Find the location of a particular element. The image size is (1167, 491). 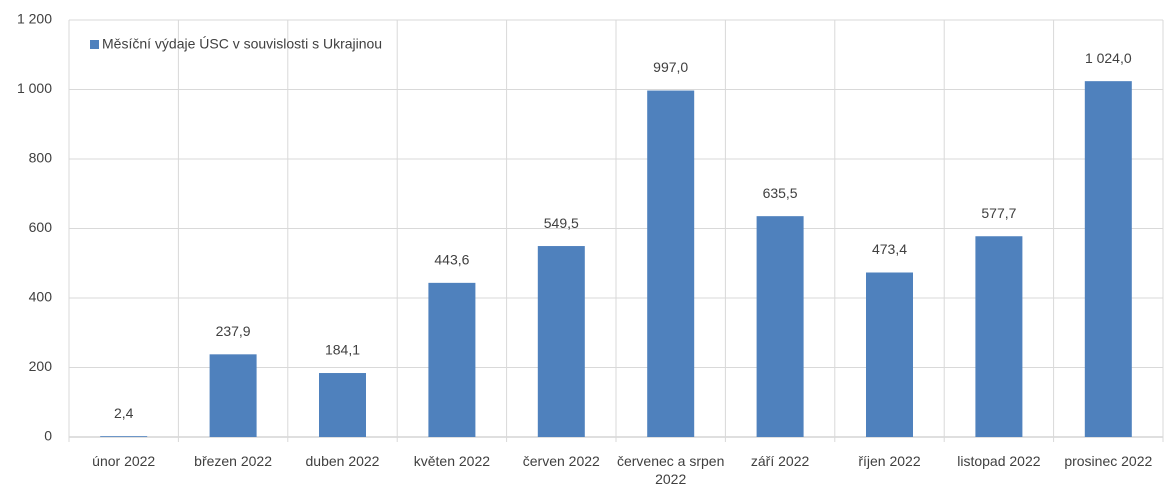

data-label: 549,5 is located at coordinates (561, 223).